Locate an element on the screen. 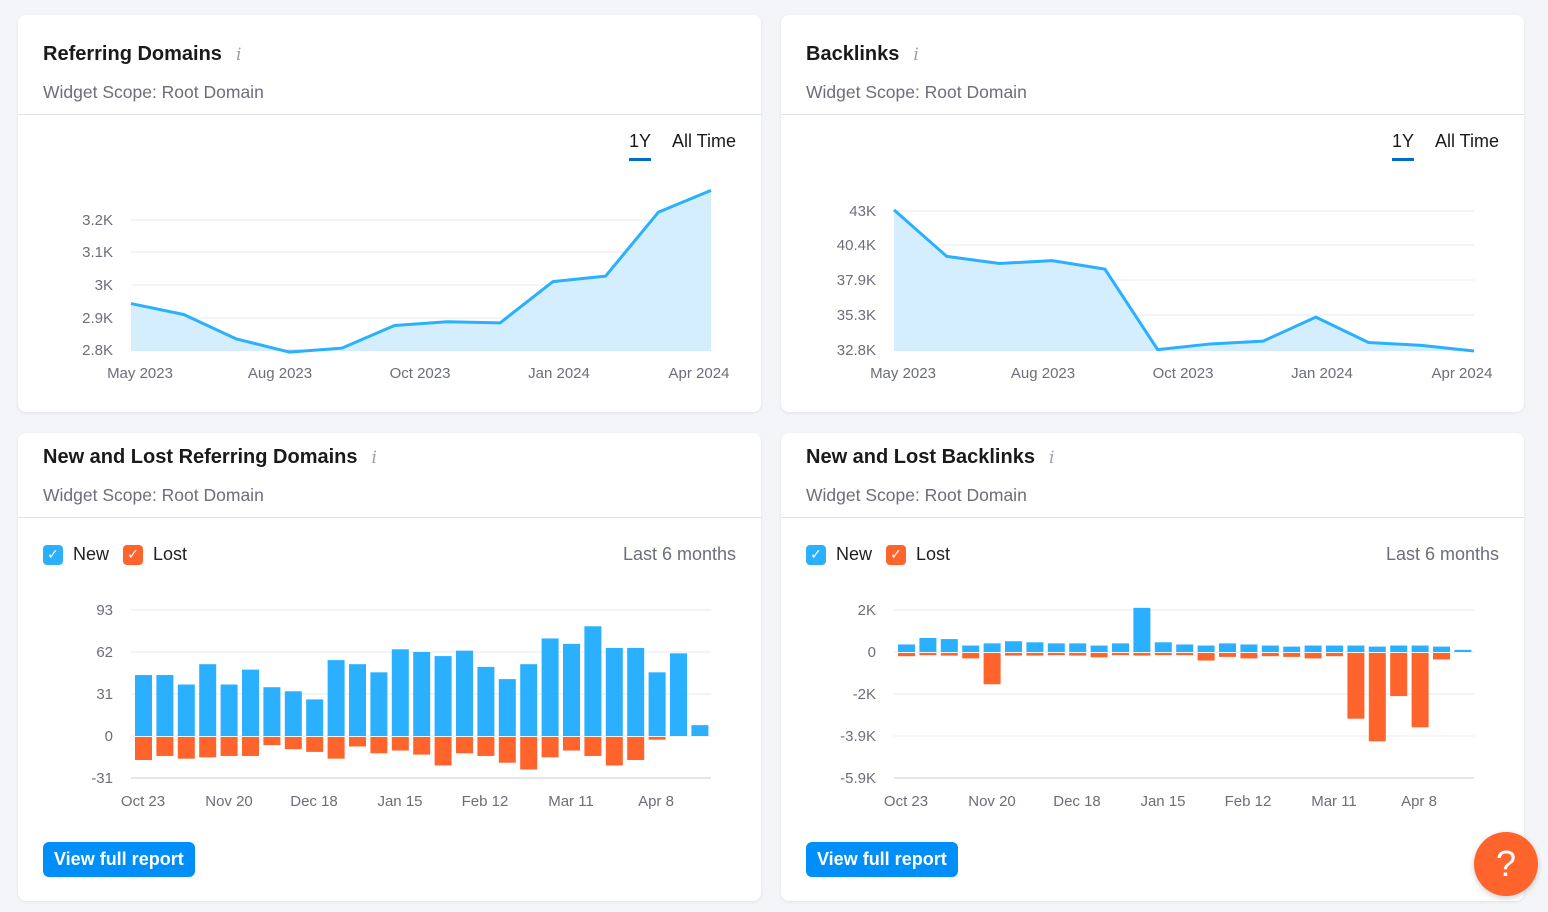  x-tick-label: Oct 23 is located at coordinates (143, 801).